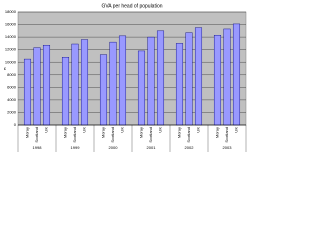  I want to click on y-tick-label: 8000, so click(12, 74).